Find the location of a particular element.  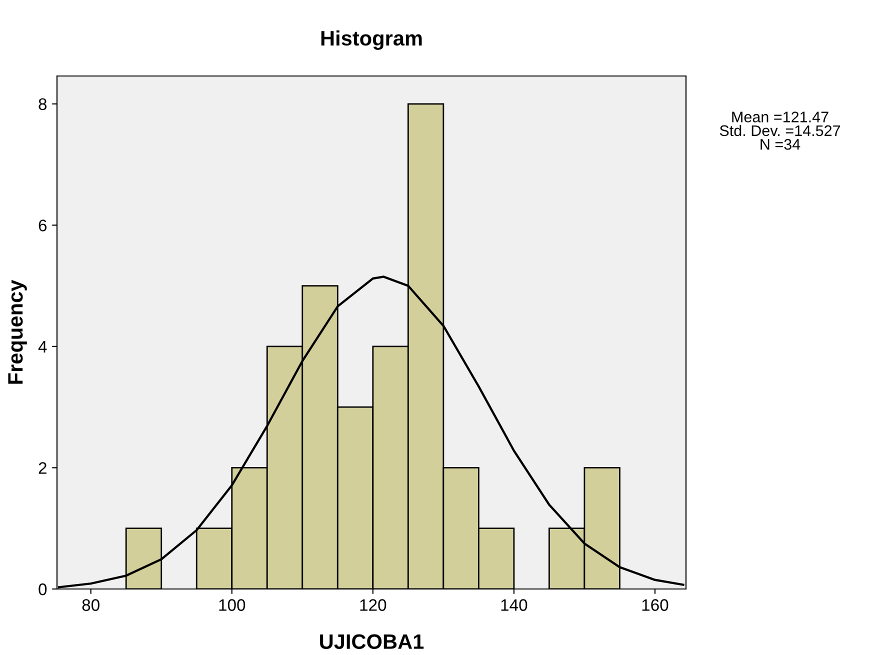

y-tick-label: 6 is located at coordinates (42, 226).